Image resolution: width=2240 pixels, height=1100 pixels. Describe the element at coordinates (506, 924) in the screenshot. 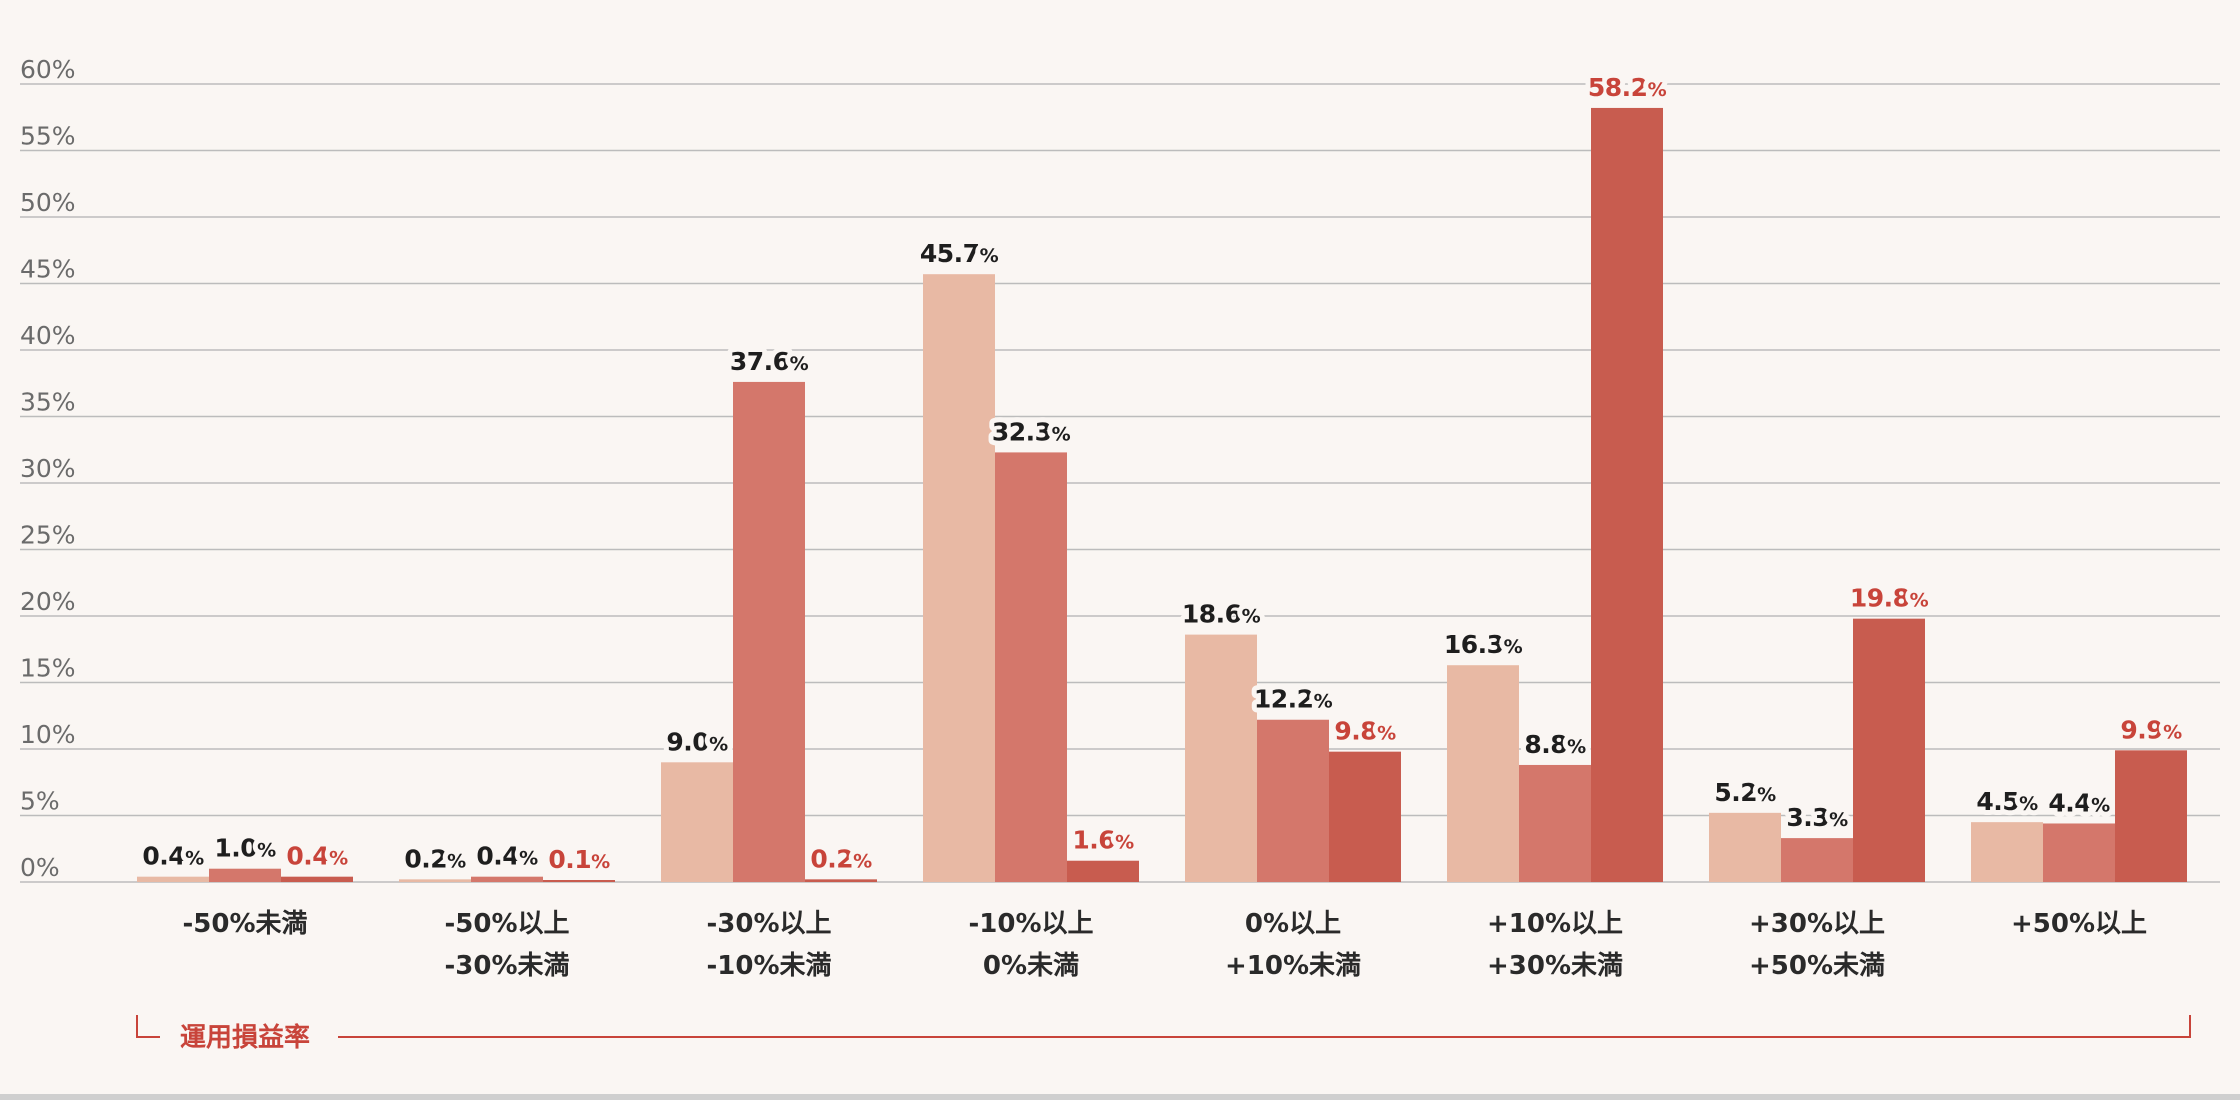

I see `x-category-label: -50%以上` at that location.